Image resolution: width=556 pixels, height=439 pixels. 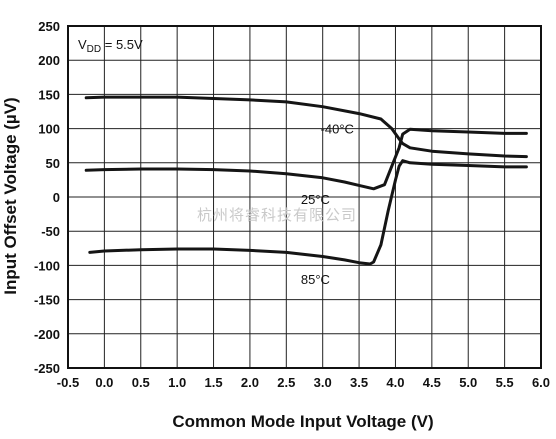 I want to click on series-label: 25°C, so click(x=315, y=199).